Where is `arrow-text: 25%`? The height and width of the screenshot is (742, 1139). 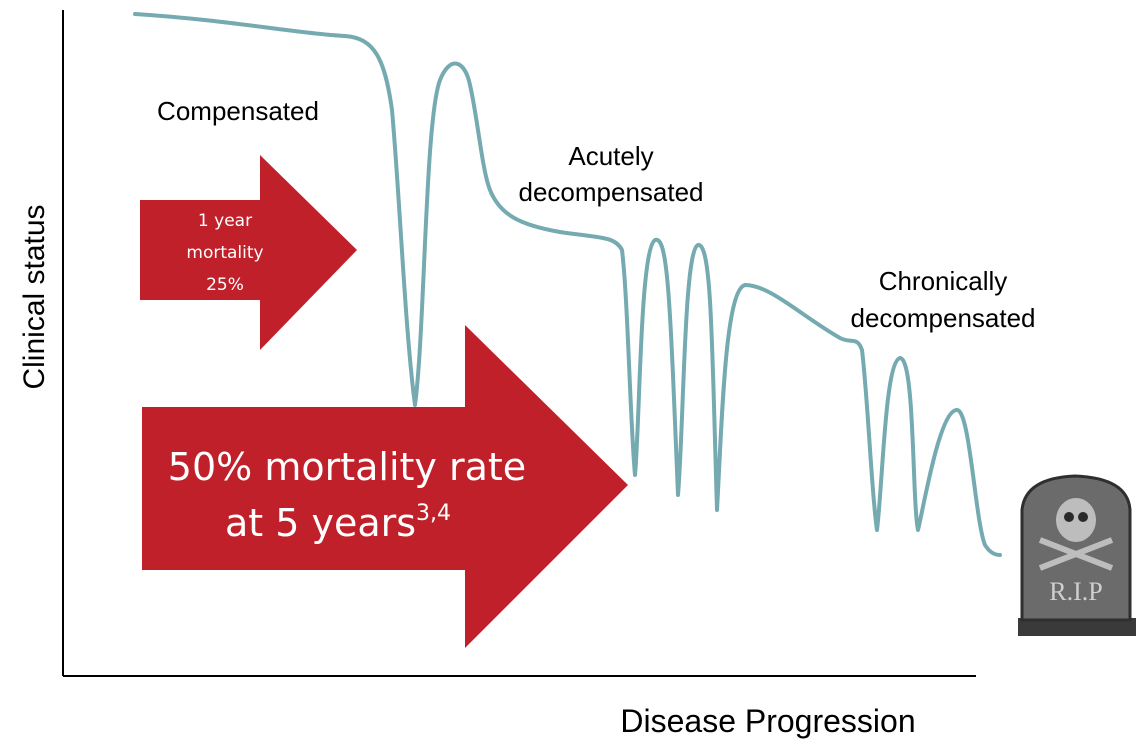 arrow-text: 25% is located at coordinates (225, 285).